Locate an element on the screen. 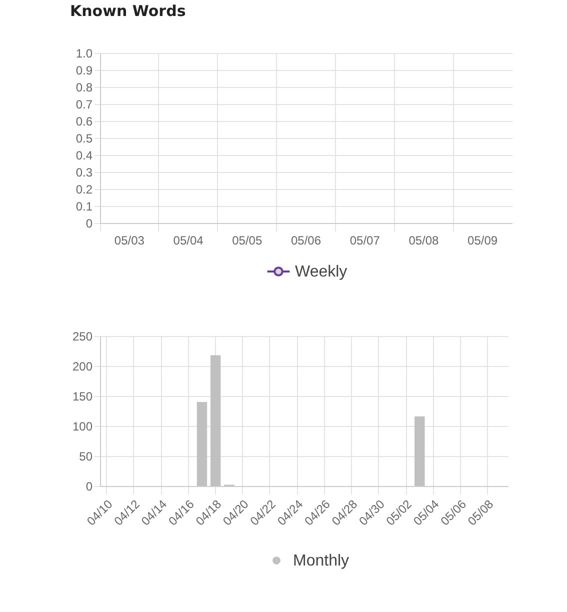  y-tick-label: 200 is located at coordinates (82, 367).